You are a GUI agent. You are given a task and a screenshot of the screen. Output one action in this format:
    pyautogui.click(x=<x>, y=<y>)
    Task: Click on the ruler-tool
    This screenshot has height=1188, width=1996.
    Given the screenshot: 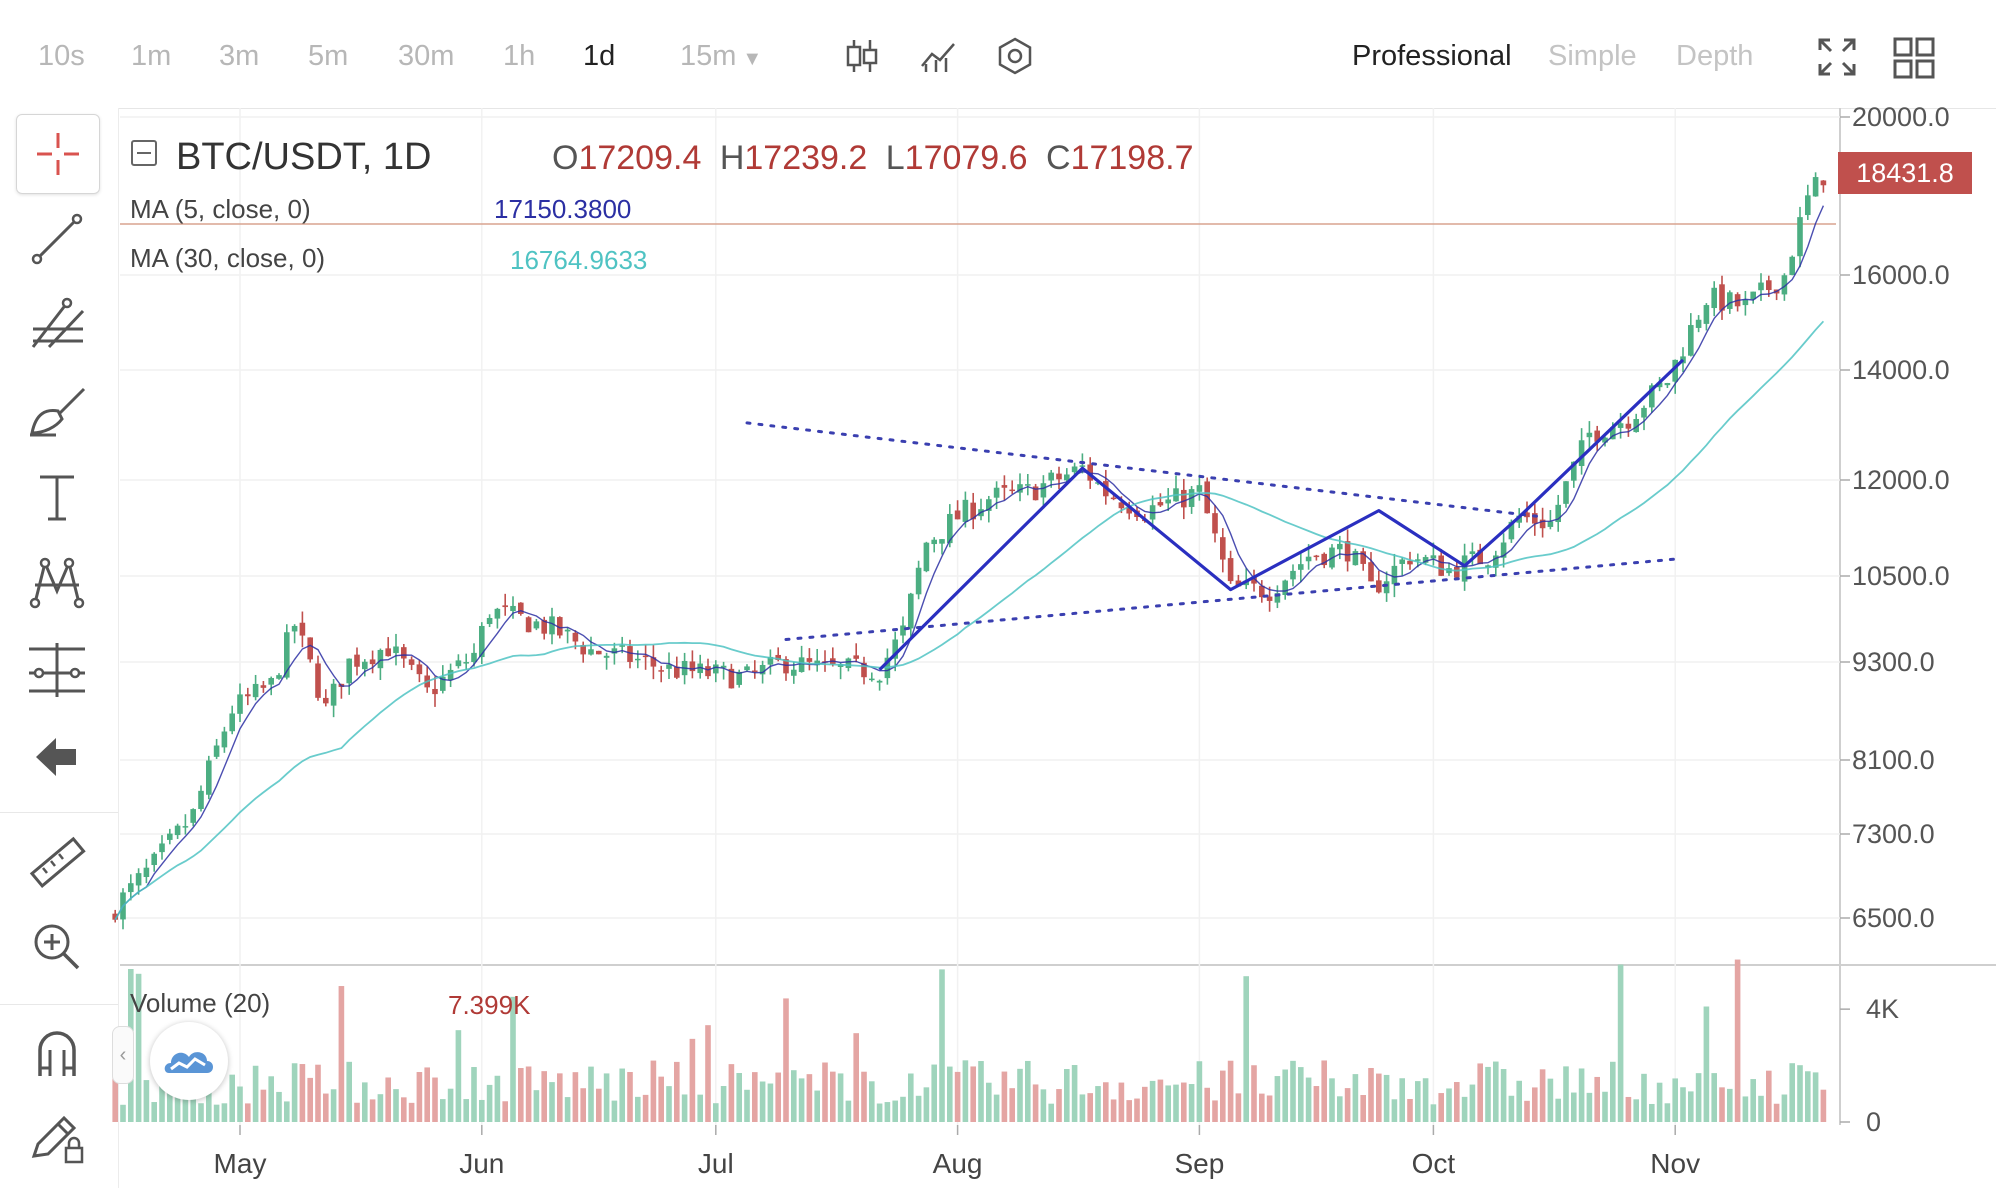 What is the action you would take?
    pyautogui.click(x=57, y=863)
    